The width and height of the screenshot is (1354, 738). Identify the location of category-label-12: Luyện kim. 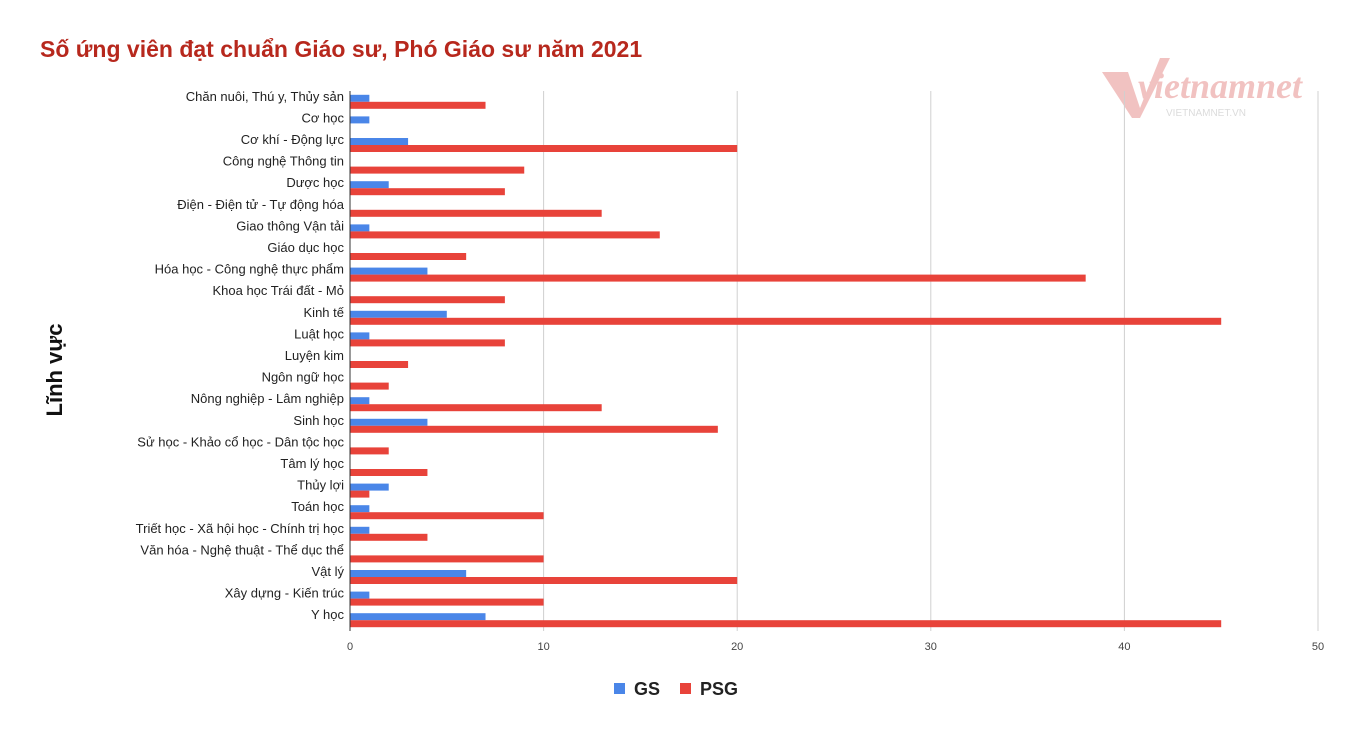
(314, 355).